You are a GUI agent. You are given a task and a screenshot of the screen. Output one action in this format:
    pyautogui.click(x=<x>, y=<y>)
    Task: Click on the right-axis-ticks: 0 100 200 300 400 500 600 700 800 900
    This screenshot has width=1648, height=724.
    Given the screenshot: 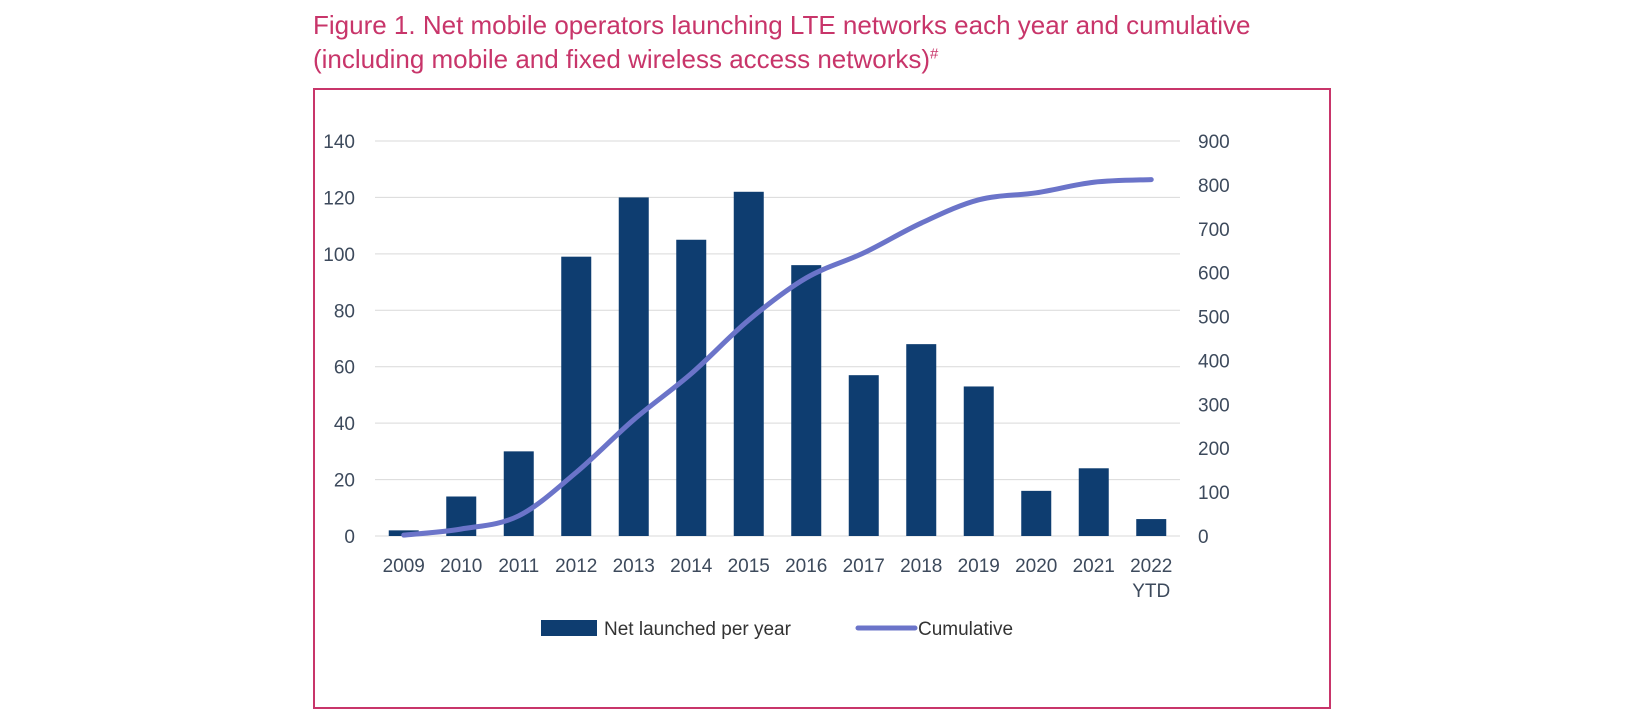 What is the action you would take?
    pyautogui.click(x=1214, y=340)
    